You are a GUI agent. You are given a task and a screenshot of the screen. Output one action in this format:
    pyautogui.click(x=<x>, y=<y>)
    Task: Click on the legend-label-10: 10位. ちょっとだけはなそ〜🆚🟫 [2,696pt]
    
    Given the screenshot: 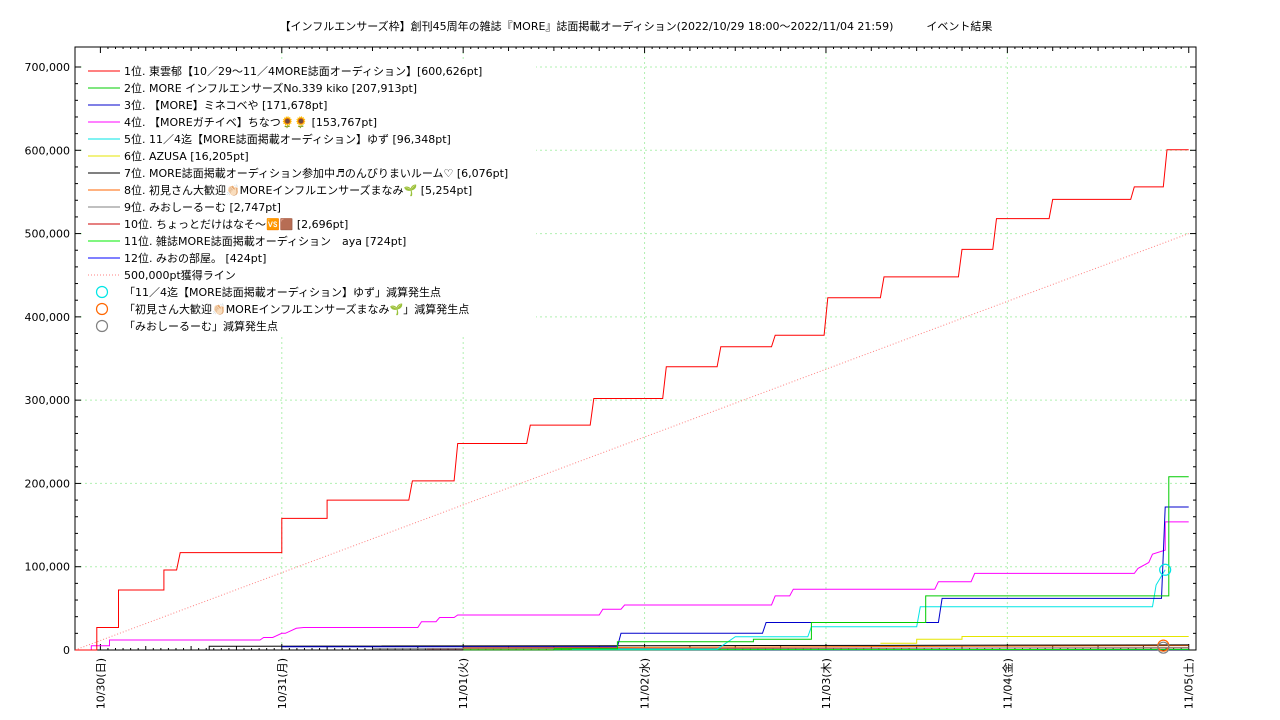 What is the action you would take?
    pyautogui.click(x=236, y=224)
    